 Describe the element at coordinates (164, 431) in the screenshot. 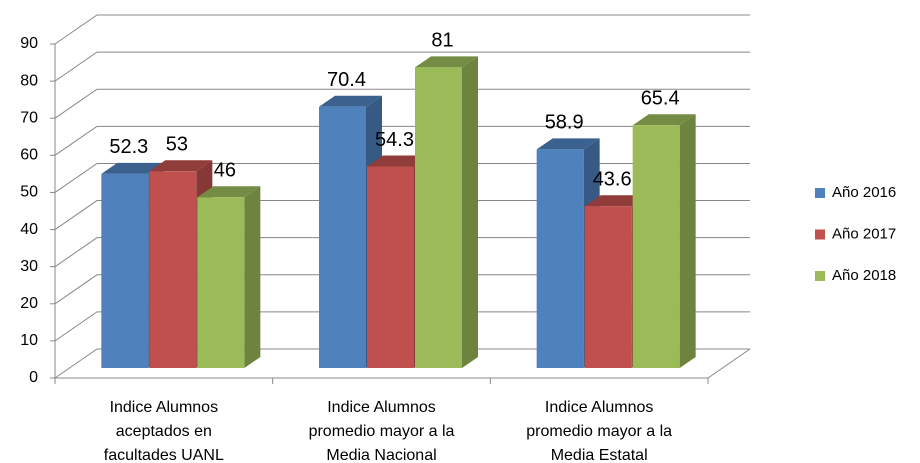

I see `x-tick-label: aceptados en` at that location.